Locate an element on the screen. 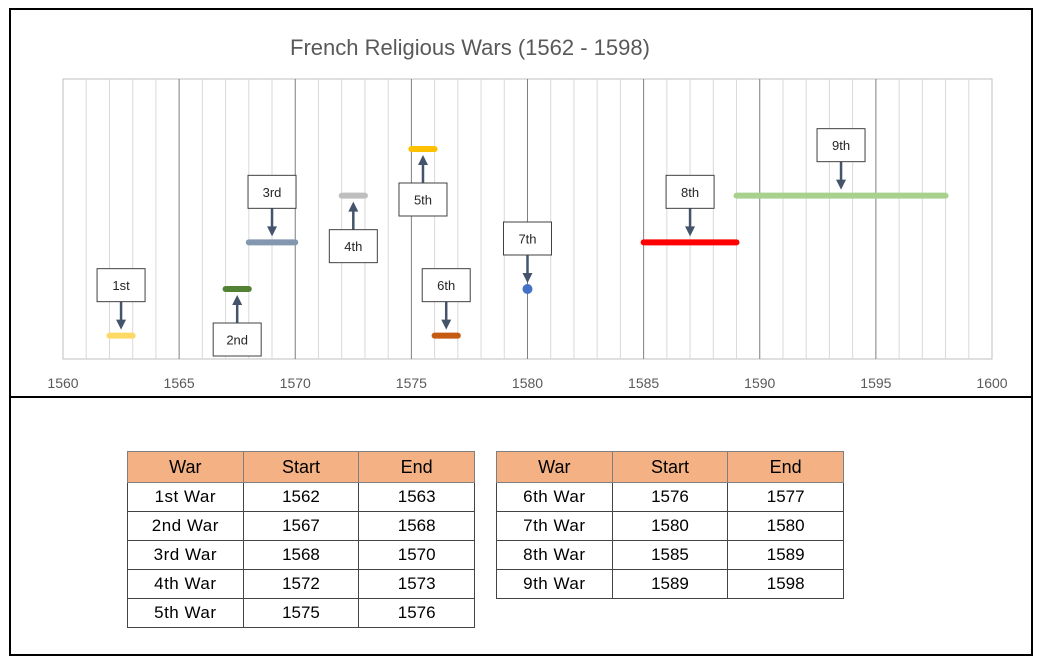 This screenshot has width=1041, height=665. war-cell: 5th War is located at coordinates (185, 613).